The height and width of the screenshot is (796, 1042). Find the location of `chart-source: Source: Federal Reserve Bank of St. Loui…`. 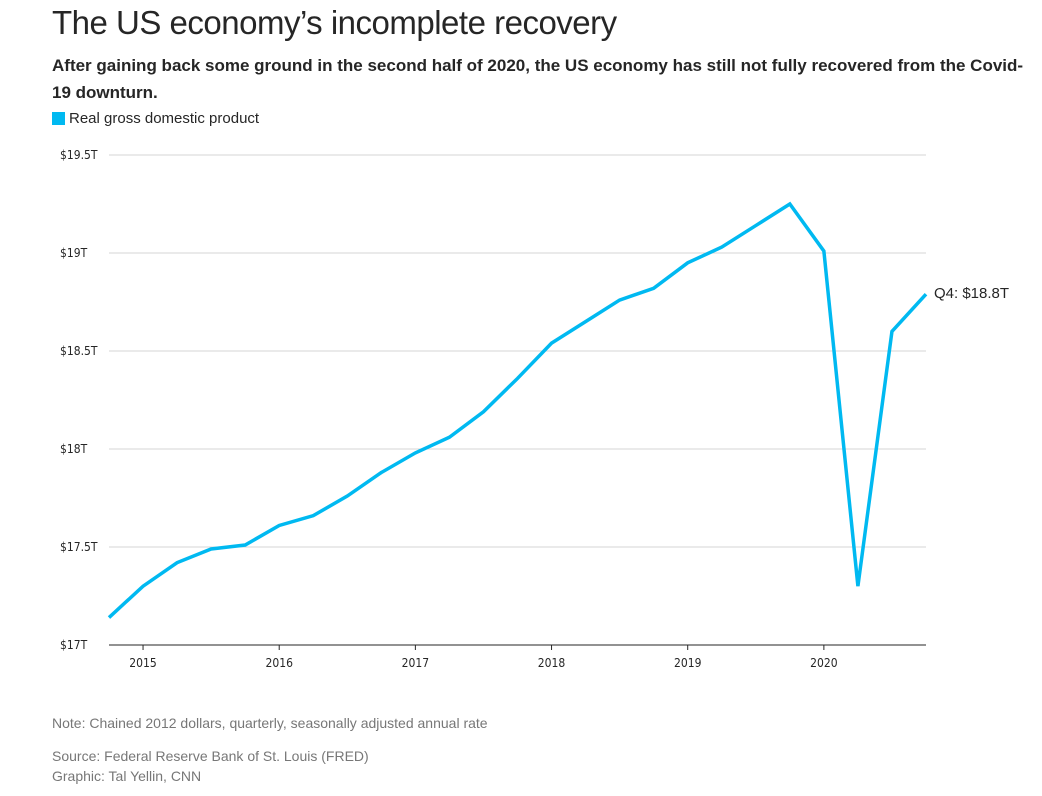

chart-source: Source: Federal Reserve Bank of St. Loui… is located at coordinates (210, 756).